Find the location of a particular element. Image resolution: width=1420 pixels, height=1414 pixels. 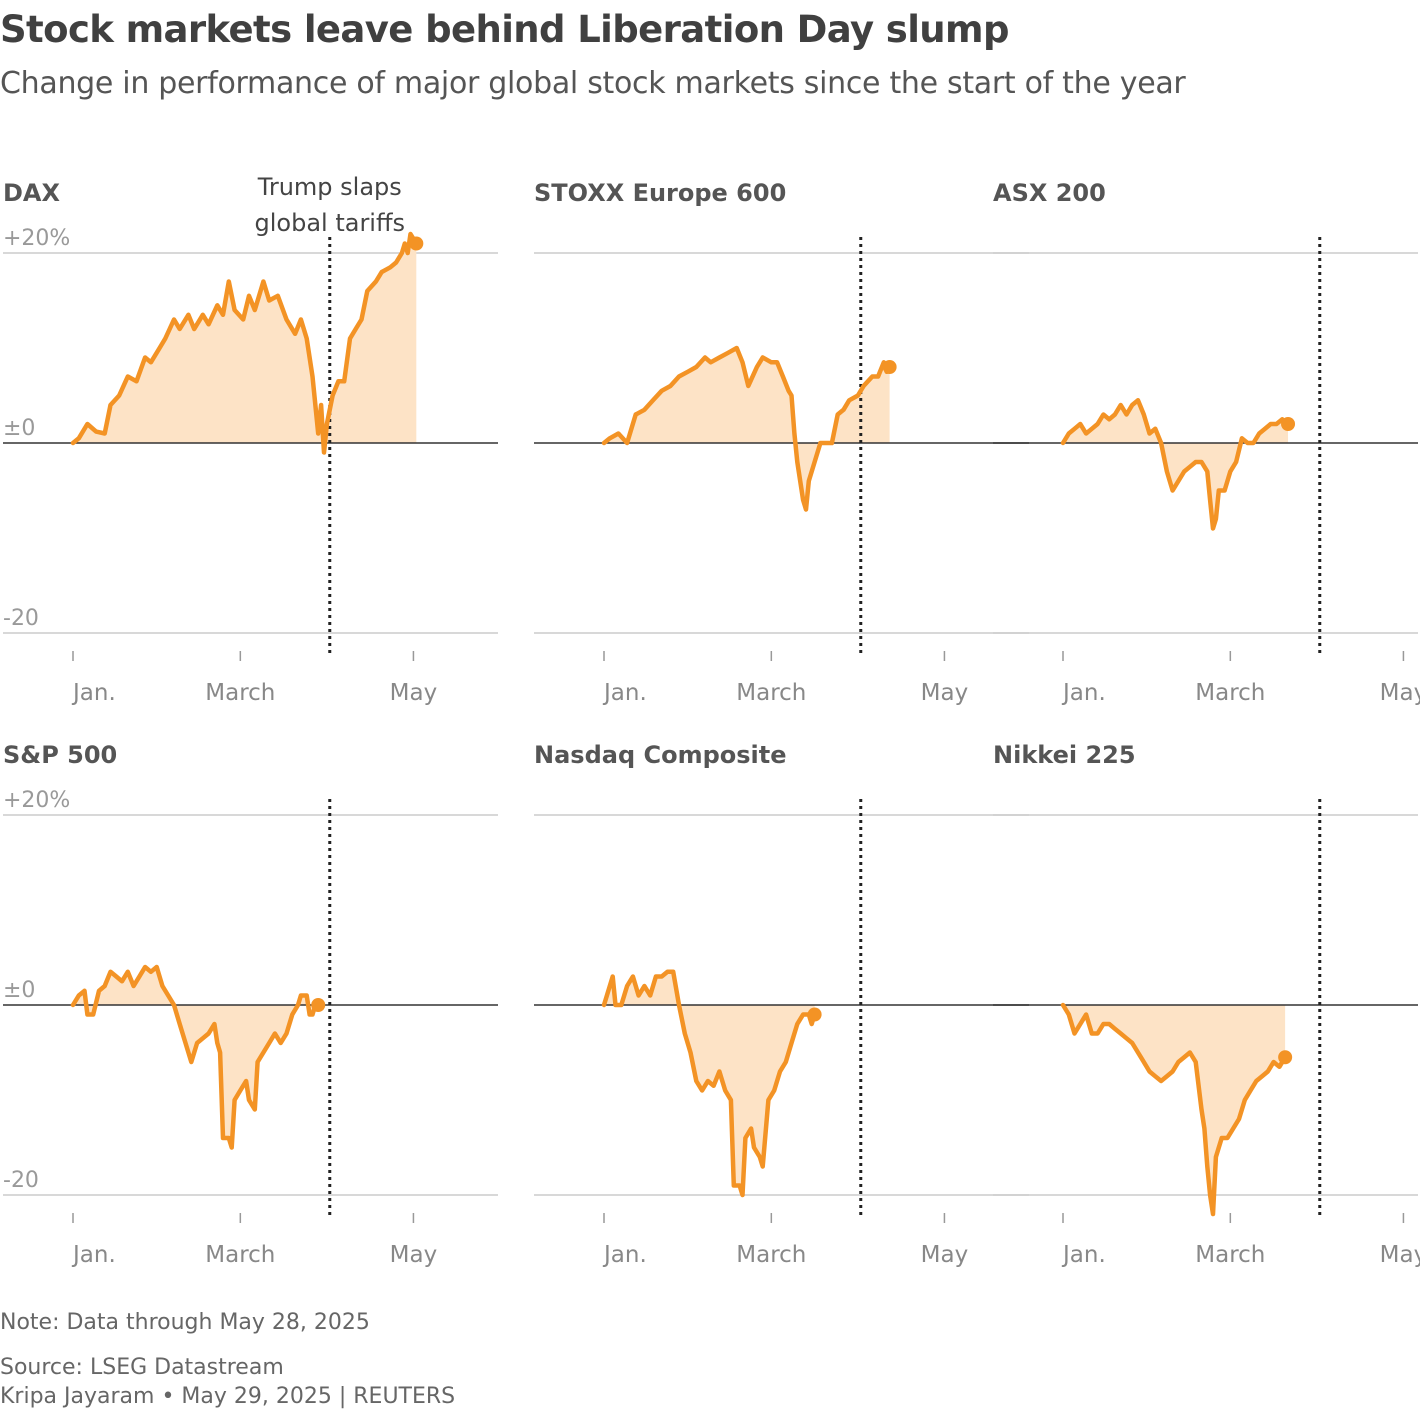

event-label-line2: global tariffs is located at coordinates (330, 223).